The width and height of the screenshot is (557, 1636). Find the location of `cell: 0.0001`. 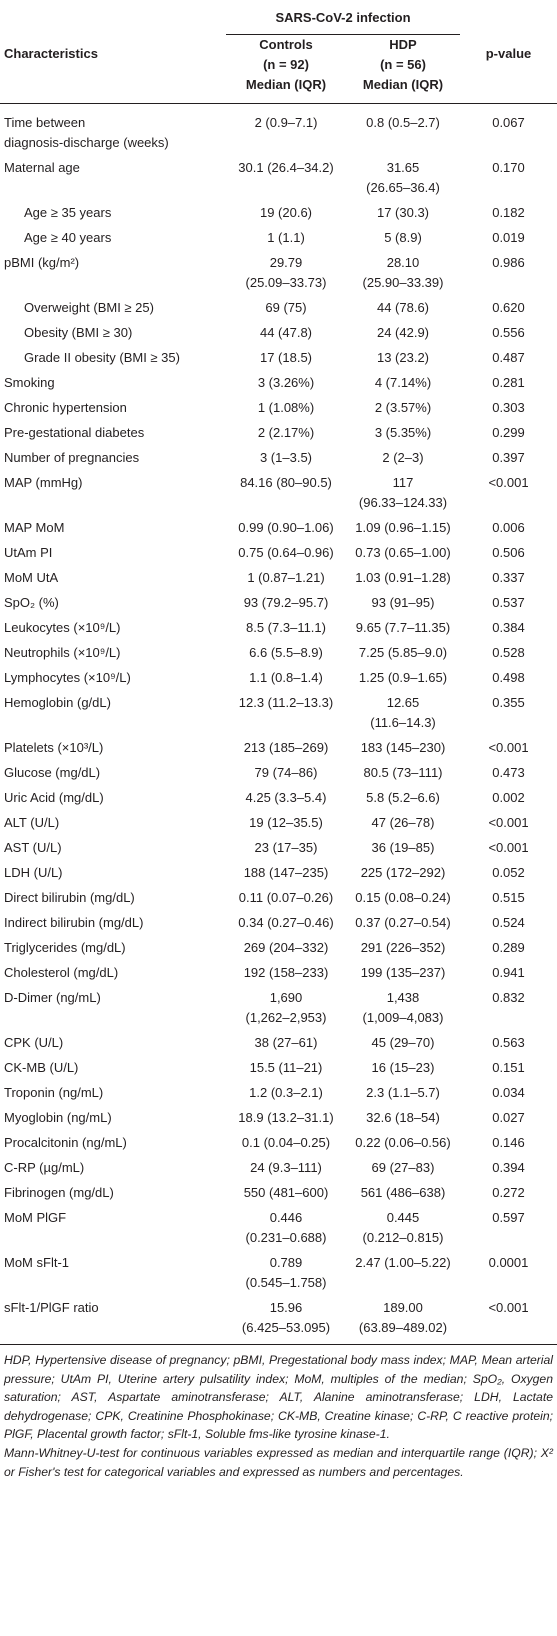

cell: 0.0001 is located at coordinates (508, 1262).